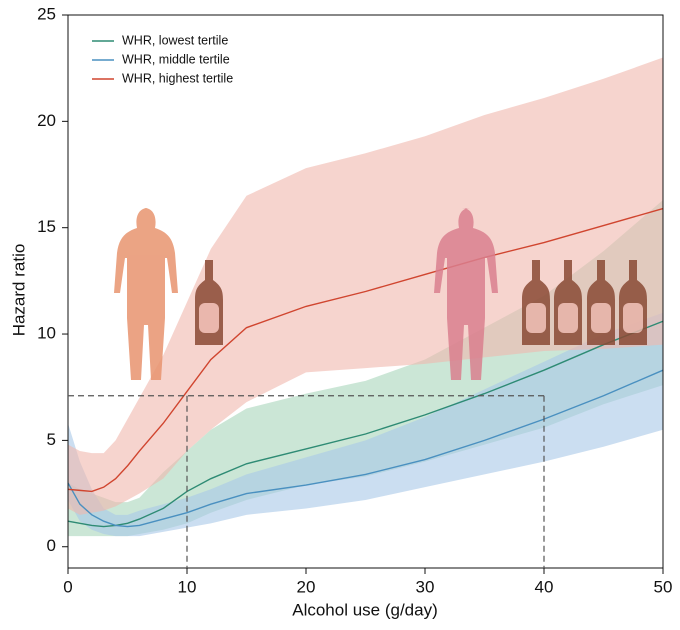  I want to click on illustration-left, so click(168, 294).